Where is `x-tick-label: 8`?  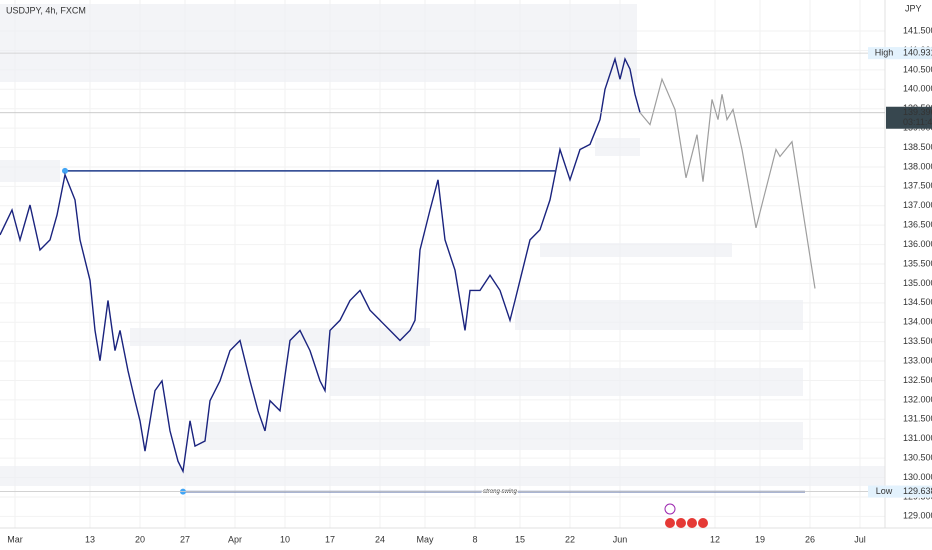
x-tick-label: 8 is located at coordinates (474, 539).